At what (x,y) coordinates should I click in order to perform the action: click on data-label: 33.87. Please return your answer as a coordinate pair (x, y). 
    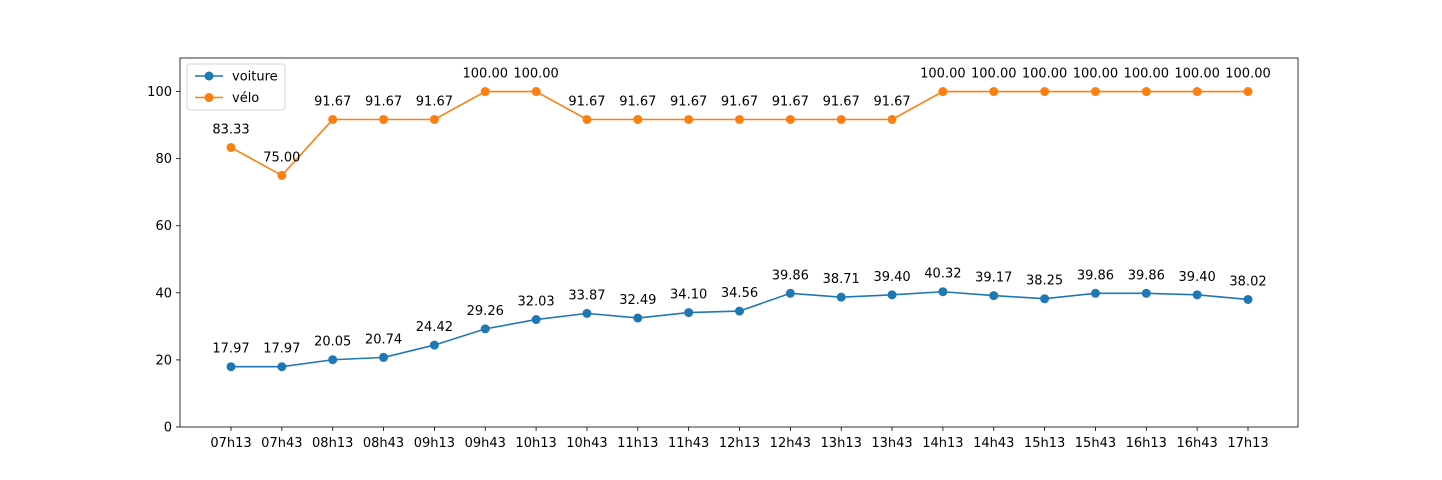
    Looking at the image, I should click on (586, 295).